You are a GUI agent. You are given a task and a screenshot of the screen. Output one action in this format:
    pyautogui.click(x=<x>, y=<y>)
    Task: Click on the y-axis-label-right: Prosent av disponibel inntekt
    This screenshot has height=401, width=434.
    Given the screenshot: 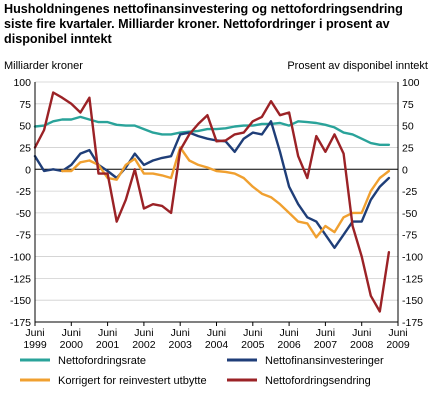 What is the action you would take?
    pyautogui.click(x=357, y=66)
    